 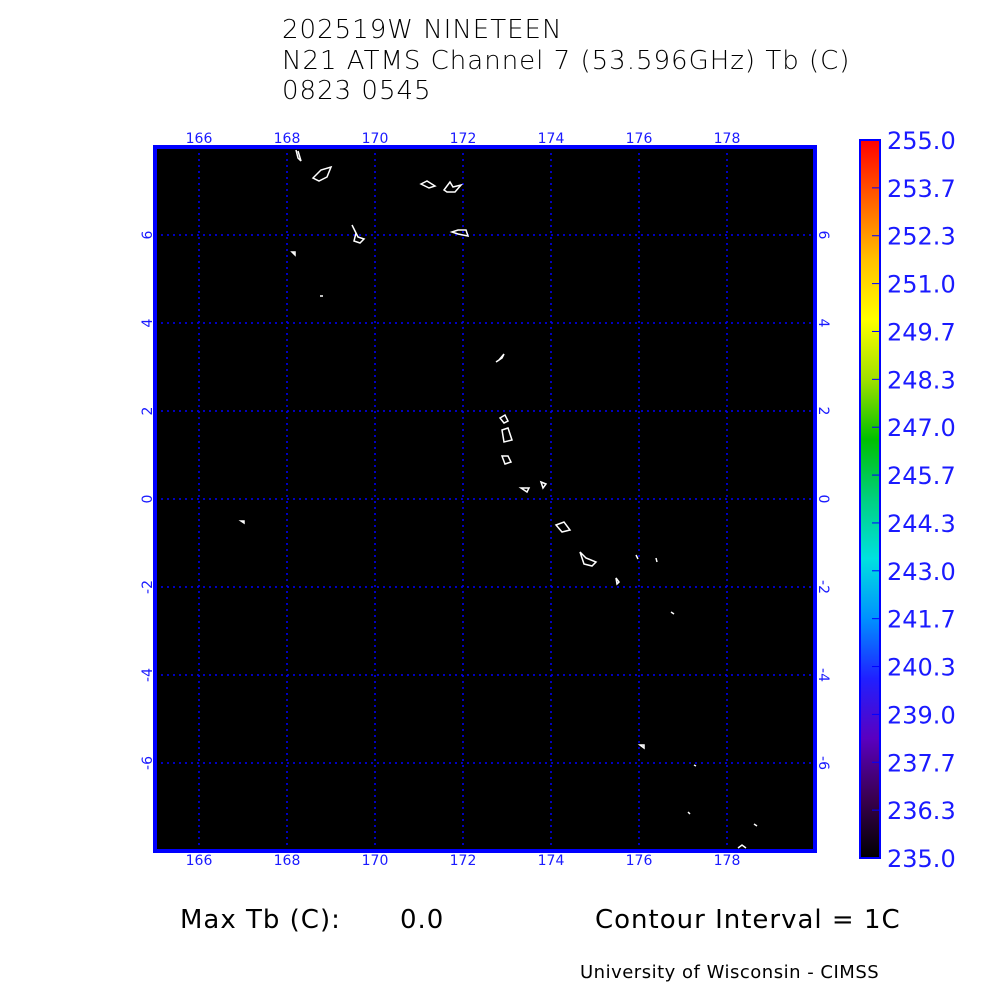 What do you see at coordinates (870, 499) in the screenshot?
I see `colorbar` at bounding box center [870, 499].